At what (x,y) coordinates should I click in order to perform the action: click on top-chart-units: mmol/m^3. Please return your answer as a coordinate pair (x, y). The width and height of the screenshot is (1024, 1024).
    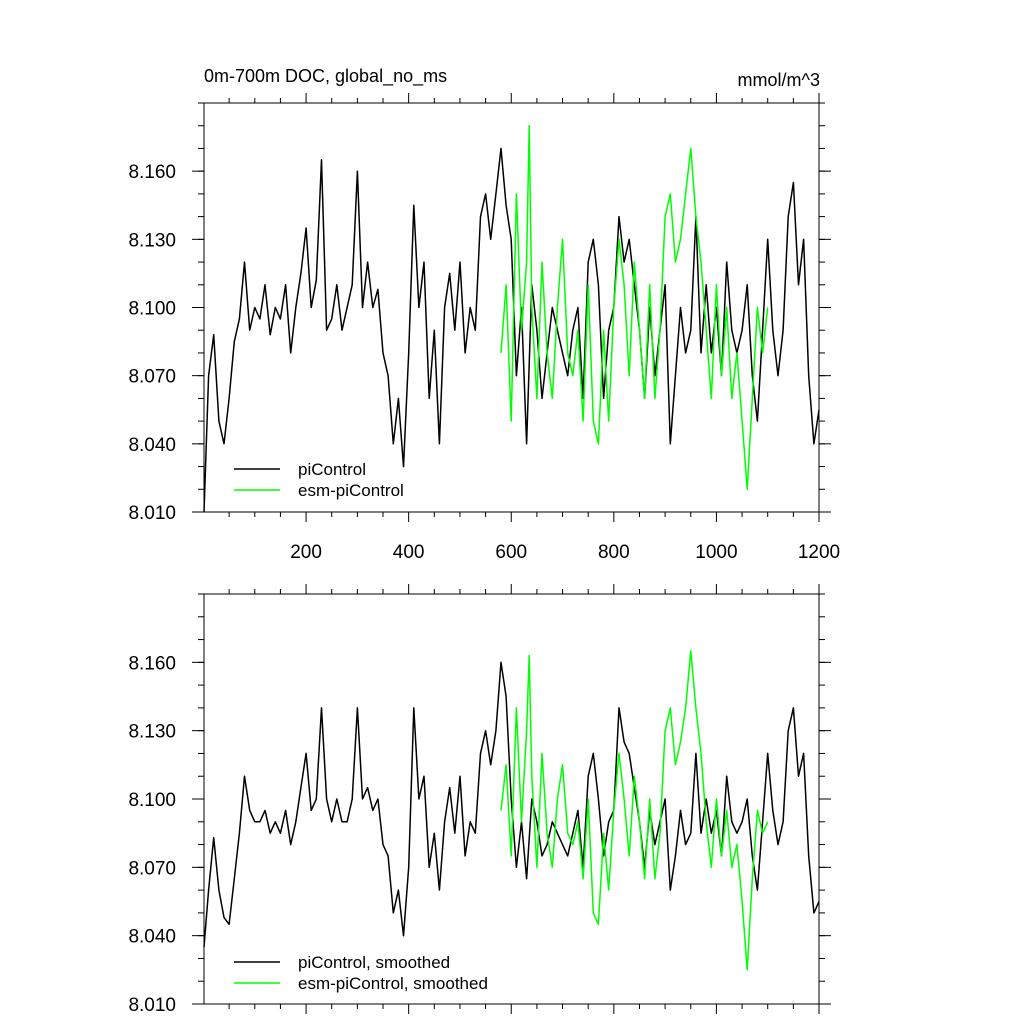
    Looking at the image, I should click on (779, 80).